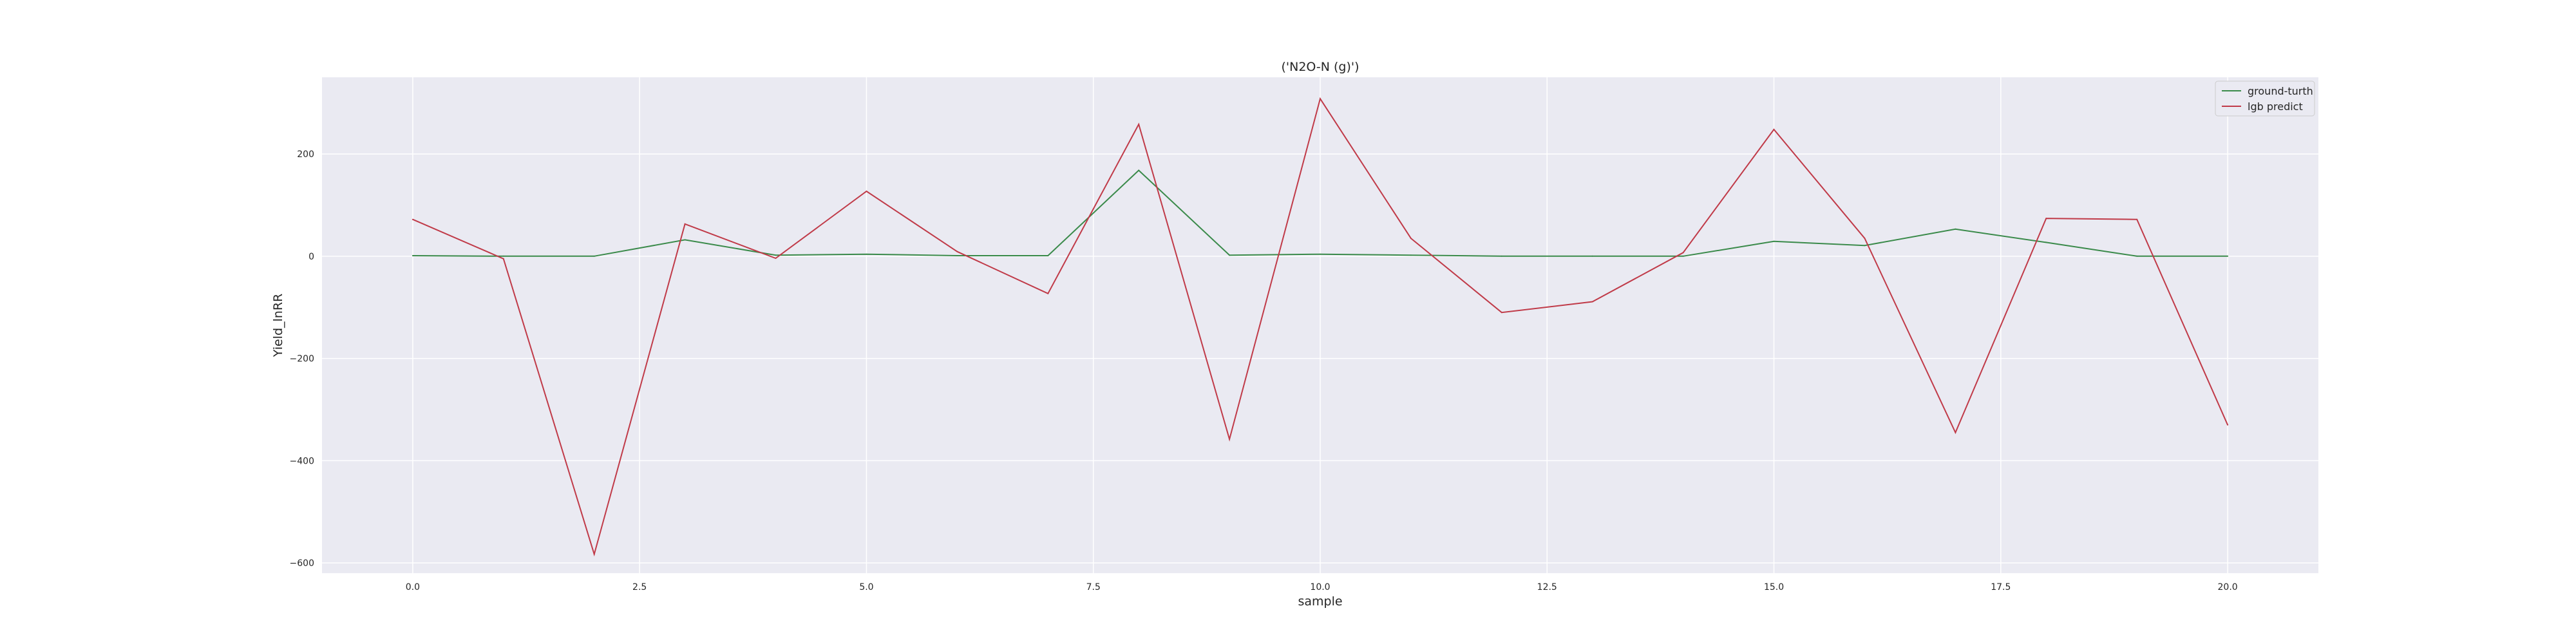  I want to click on y-tick-label: −200, so click(302, 359).